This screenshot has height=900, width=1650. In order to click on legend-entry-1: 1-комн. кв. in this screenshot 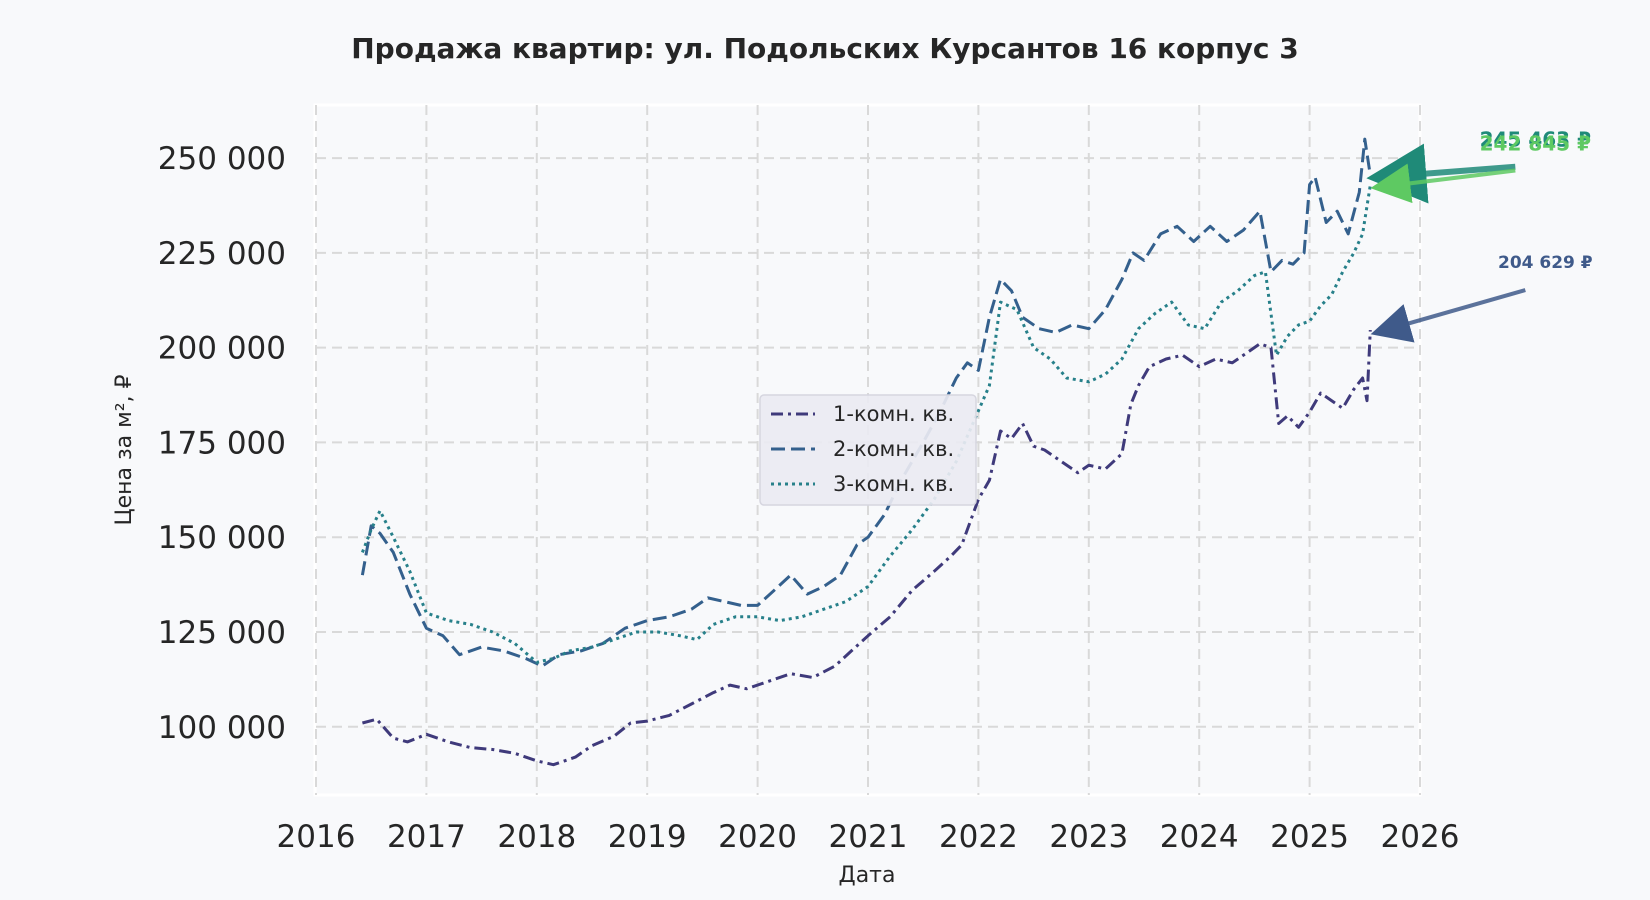, I will do `click(862, 414)`.